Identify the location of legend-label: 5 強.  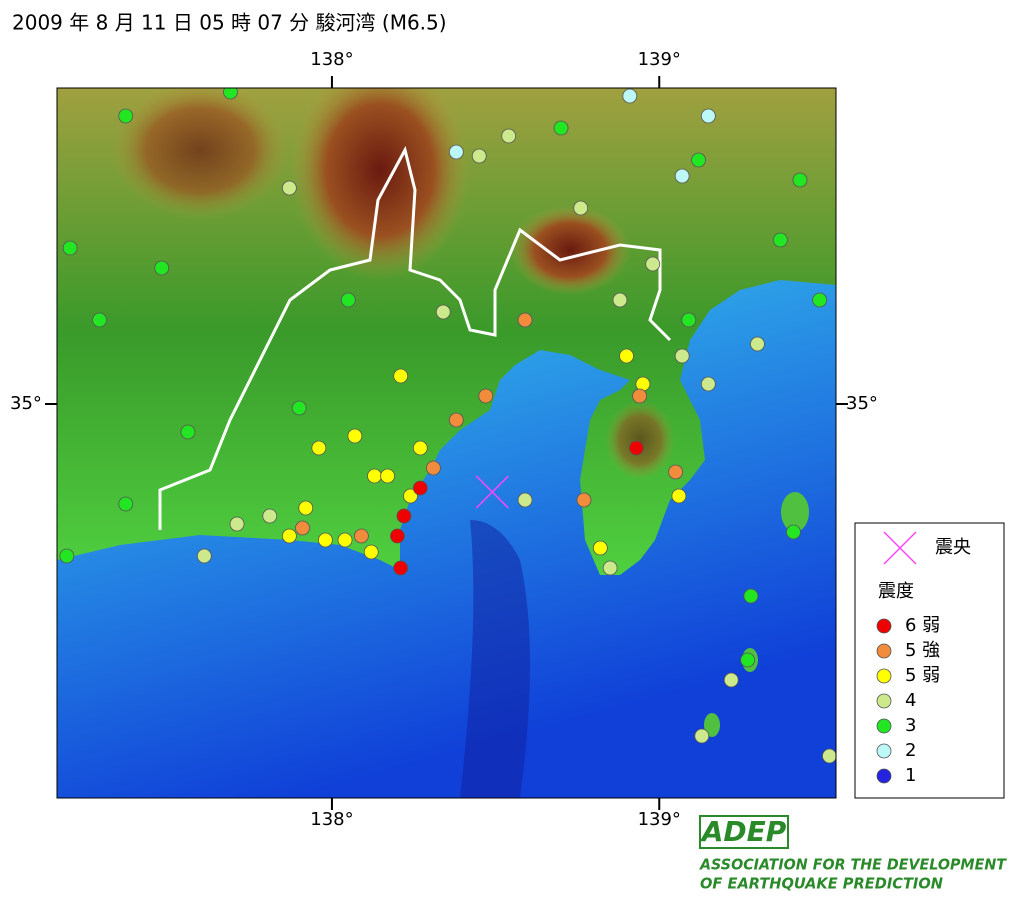
(922, 650).